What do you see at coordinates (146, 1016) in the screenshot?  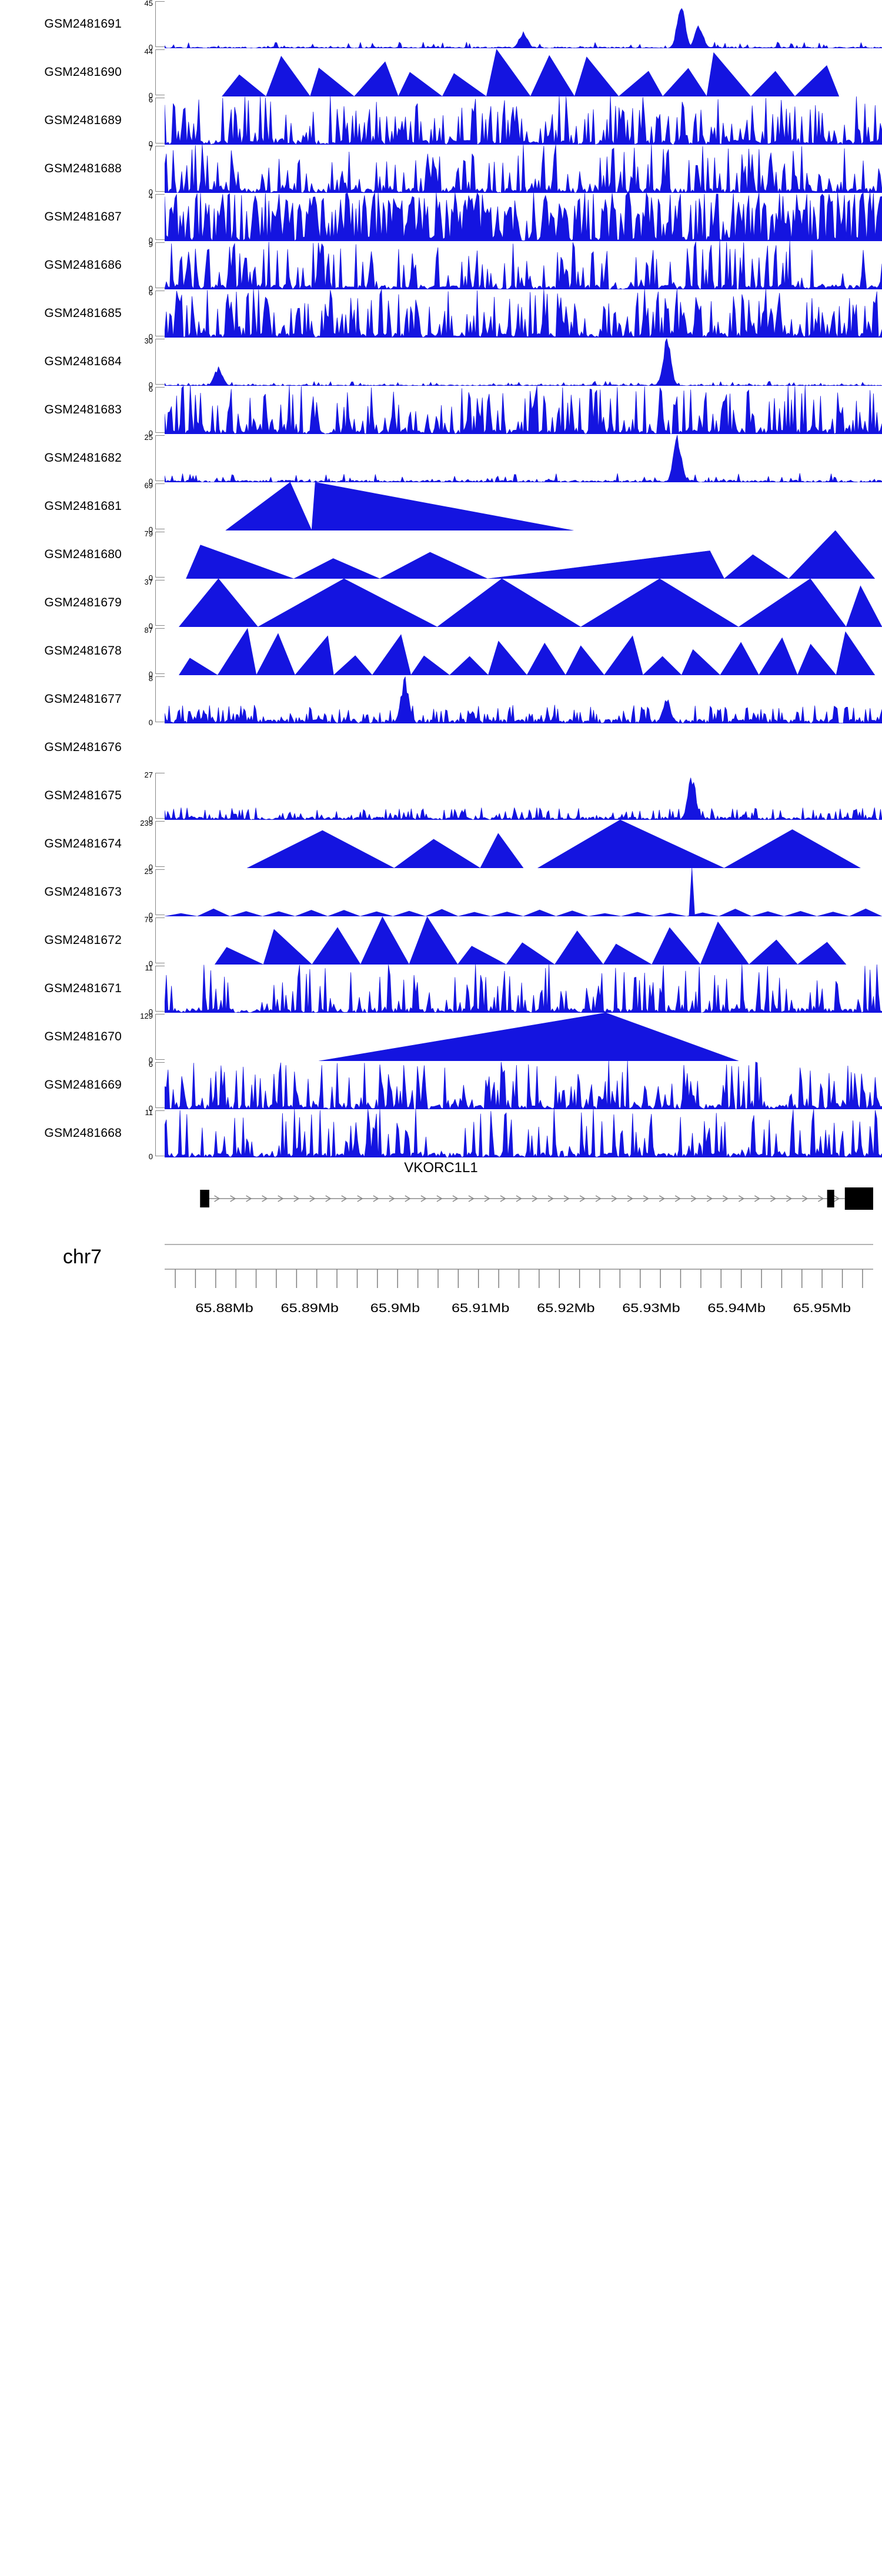 I see `axis-max-label: 129` at bounding box center [146, 1016].